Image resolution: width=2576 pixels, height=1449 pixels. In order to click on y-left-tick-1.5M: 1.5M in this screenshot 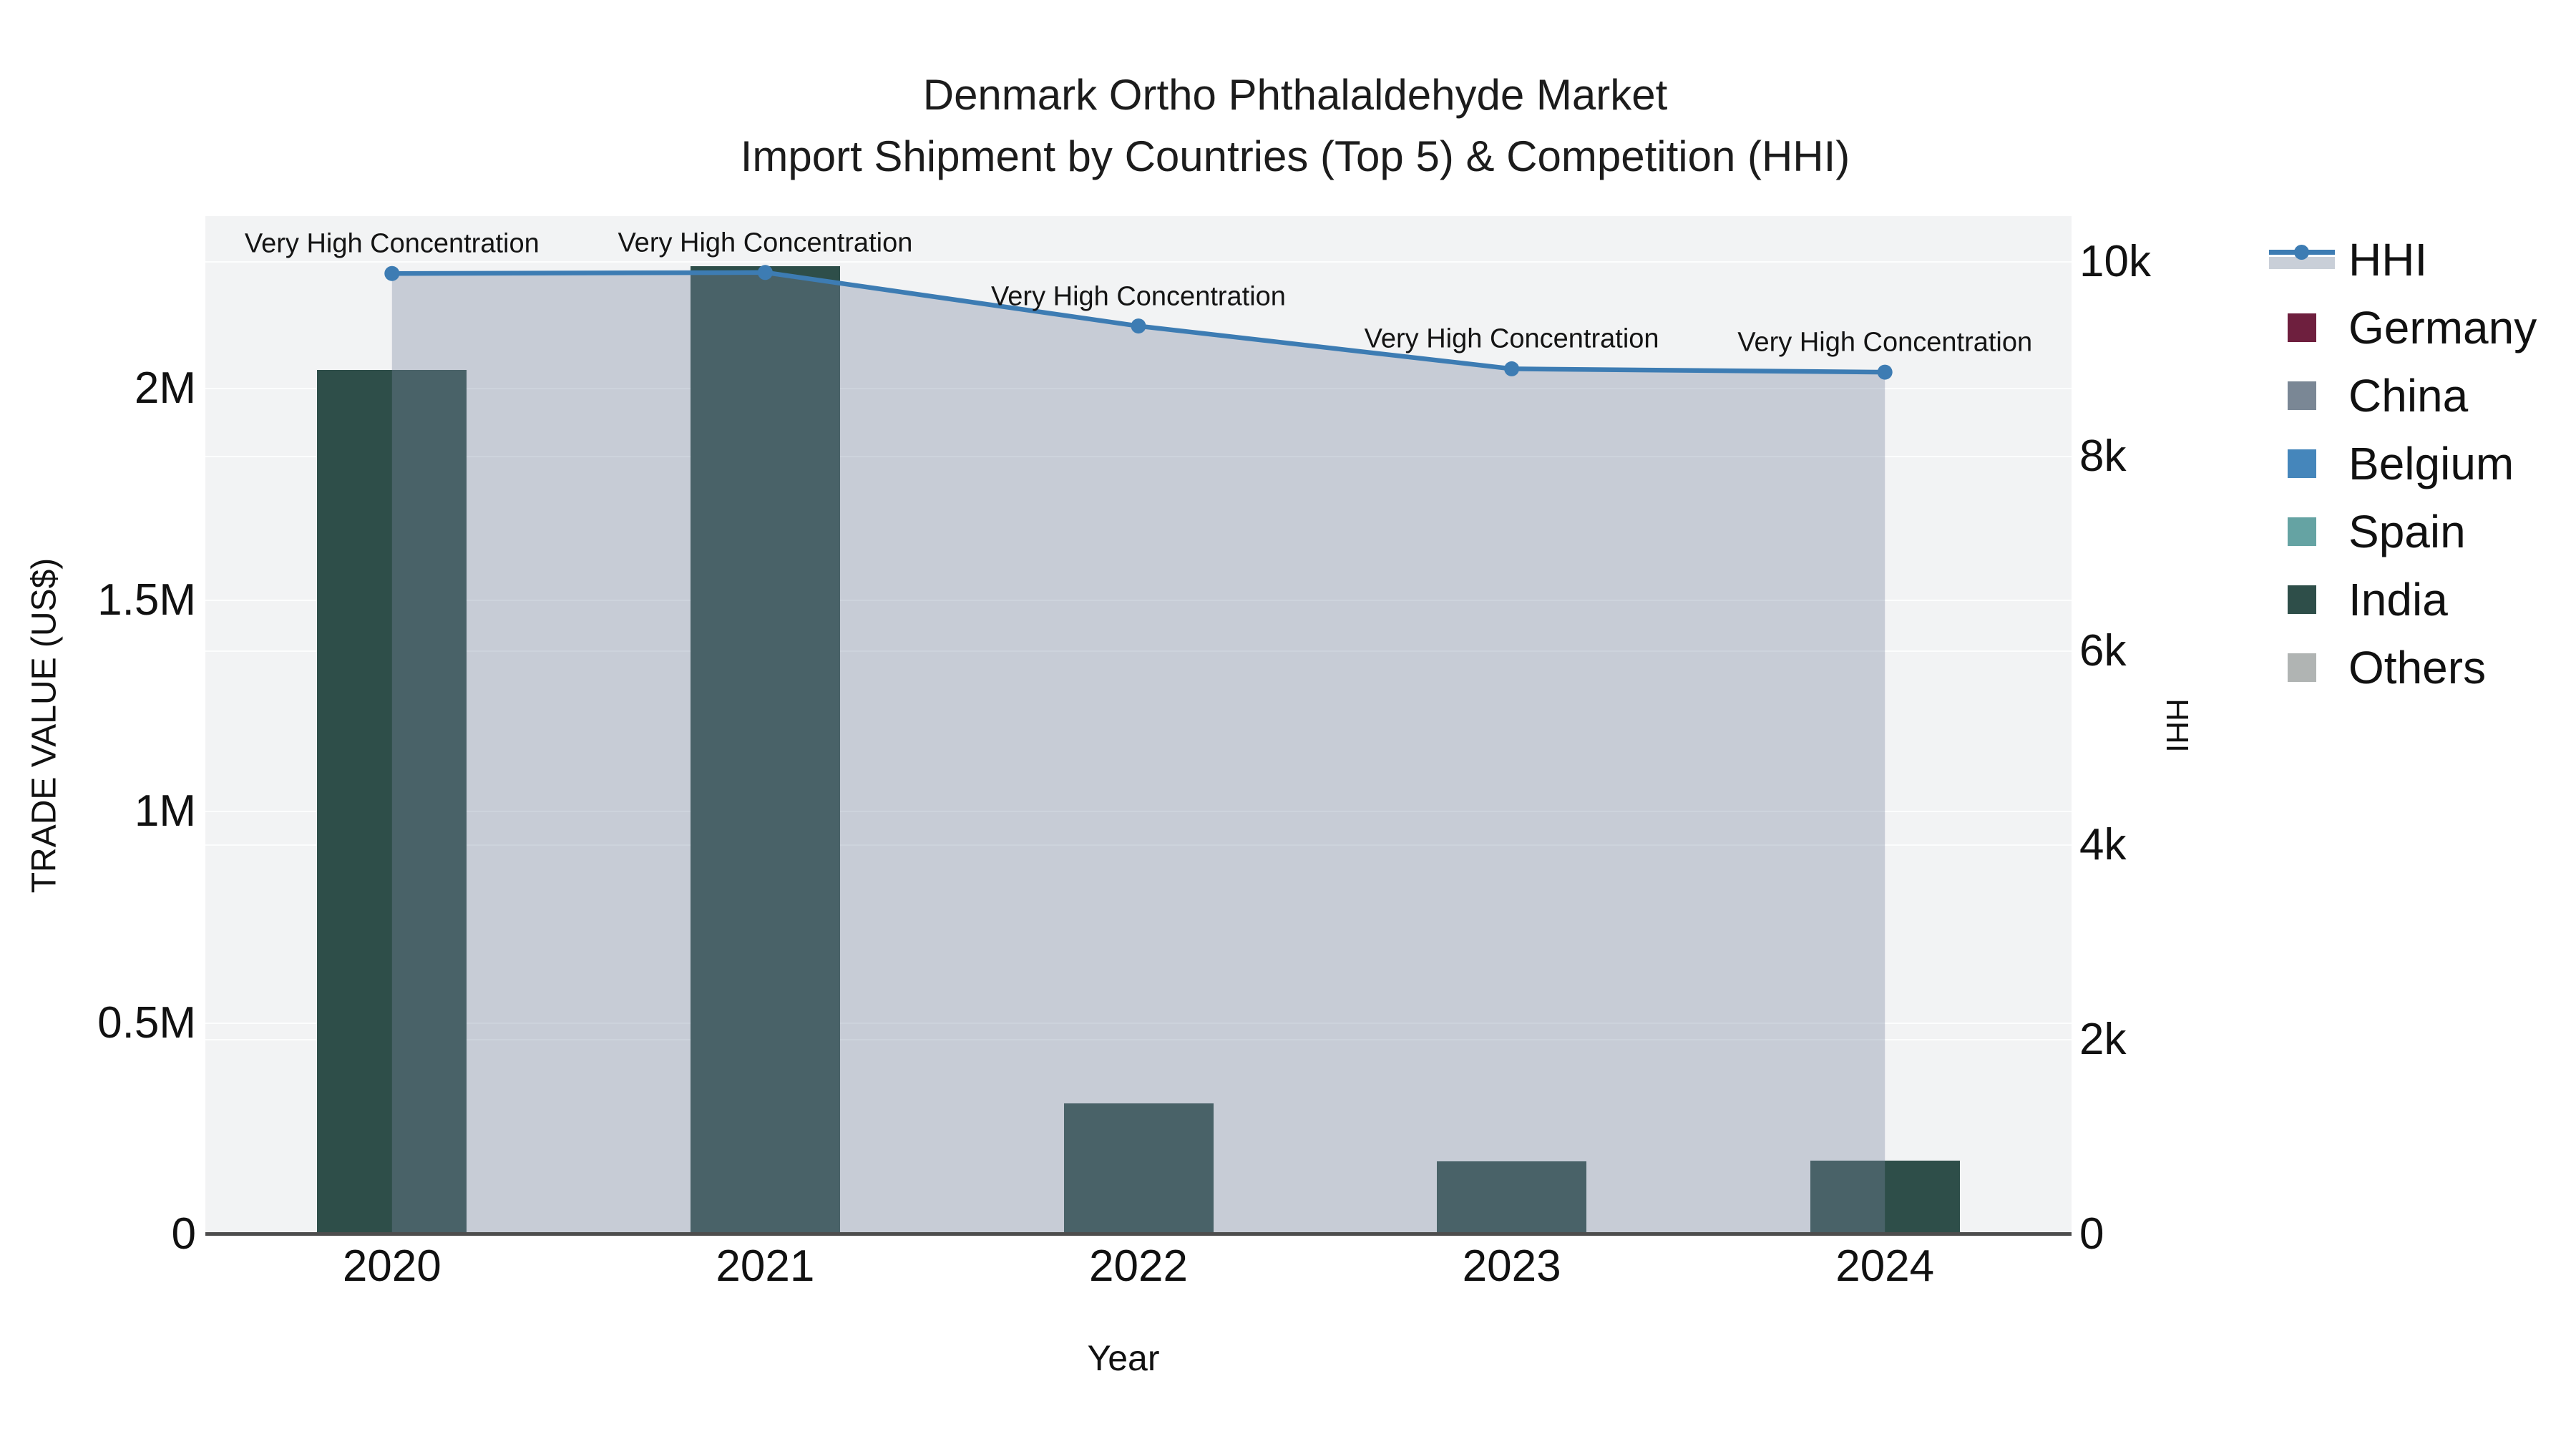, I will do `click(146, 600)`.